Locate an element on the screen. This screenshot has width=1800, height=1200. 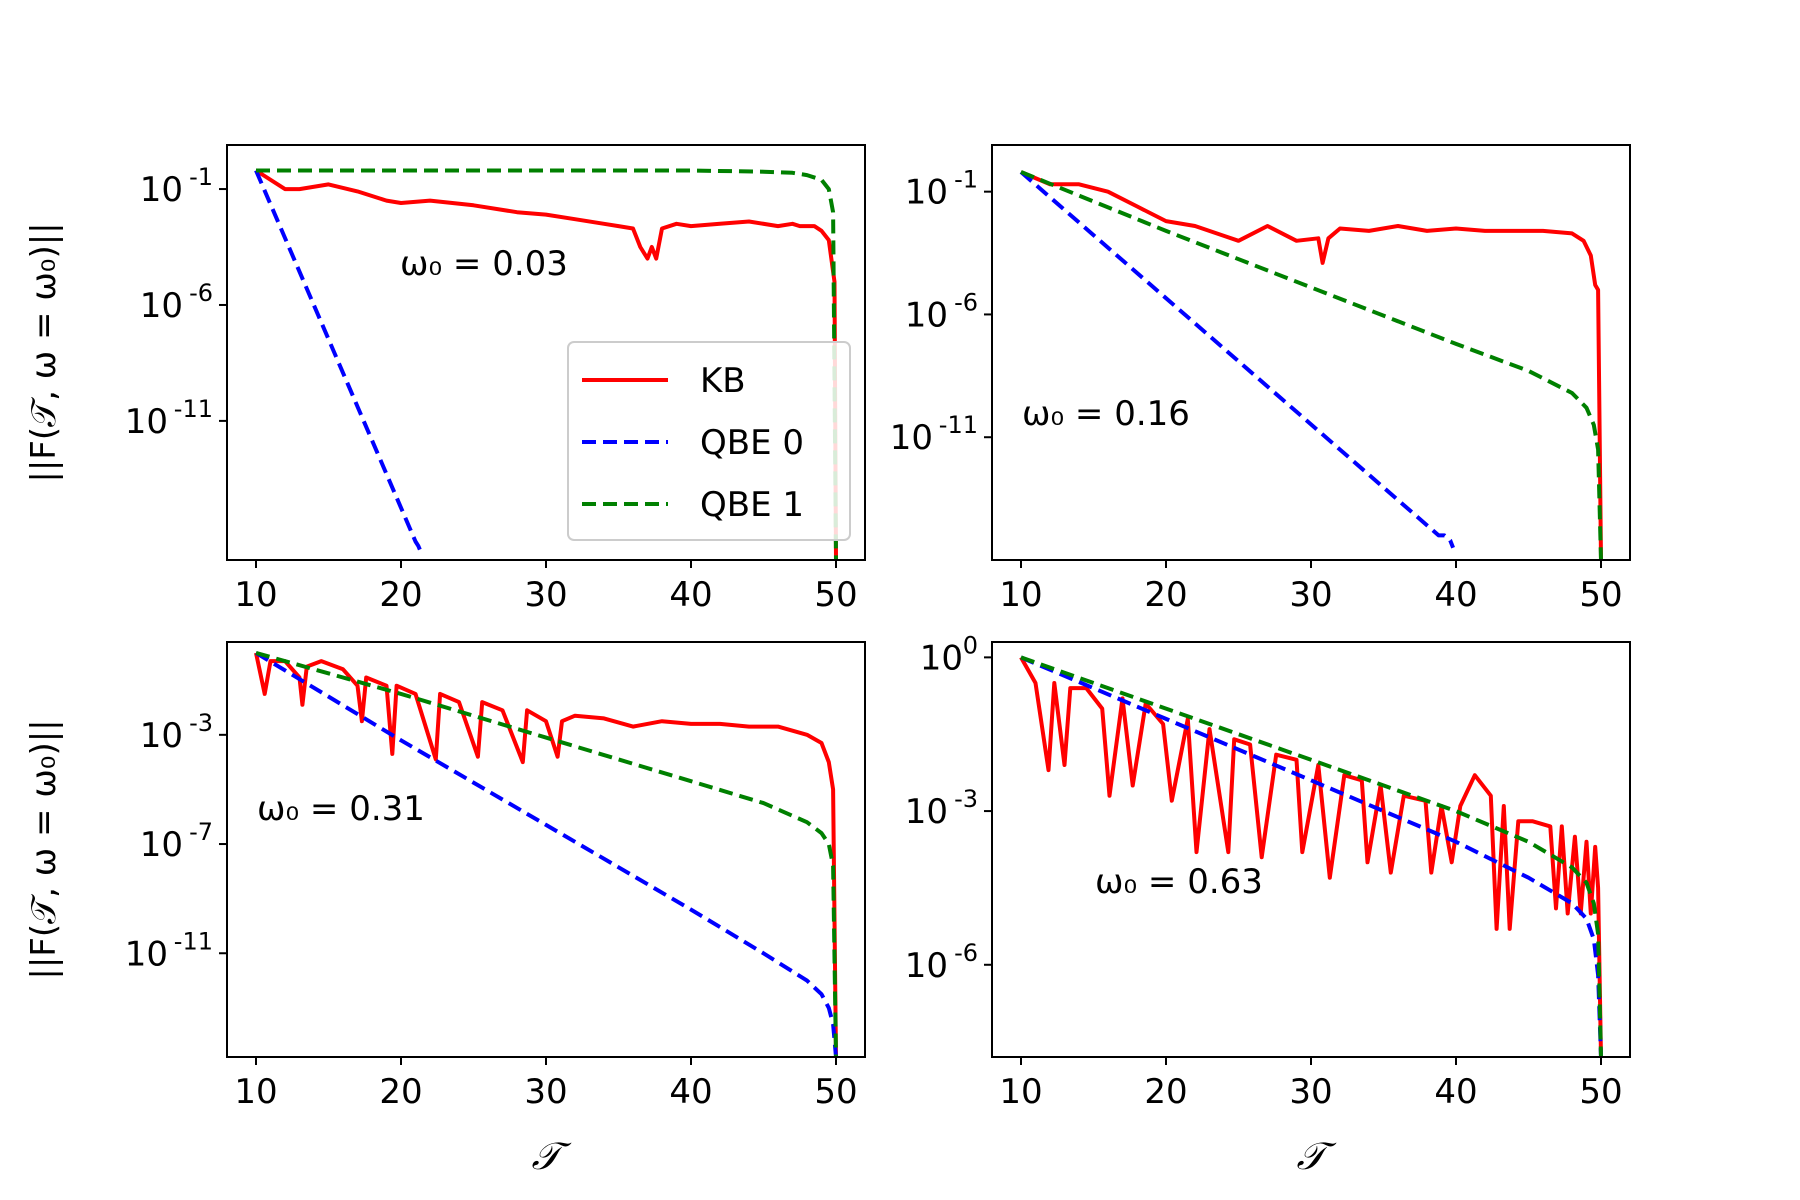
legend-label: QBE 1 is located at coordinates (752, 505).